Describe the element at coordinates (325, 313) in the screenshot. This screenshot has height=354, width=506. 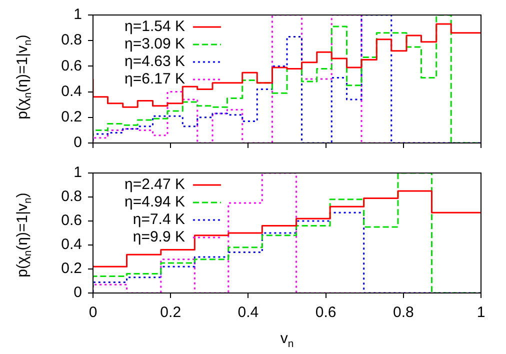
I see `x-tick-label: 0.6` at that location.